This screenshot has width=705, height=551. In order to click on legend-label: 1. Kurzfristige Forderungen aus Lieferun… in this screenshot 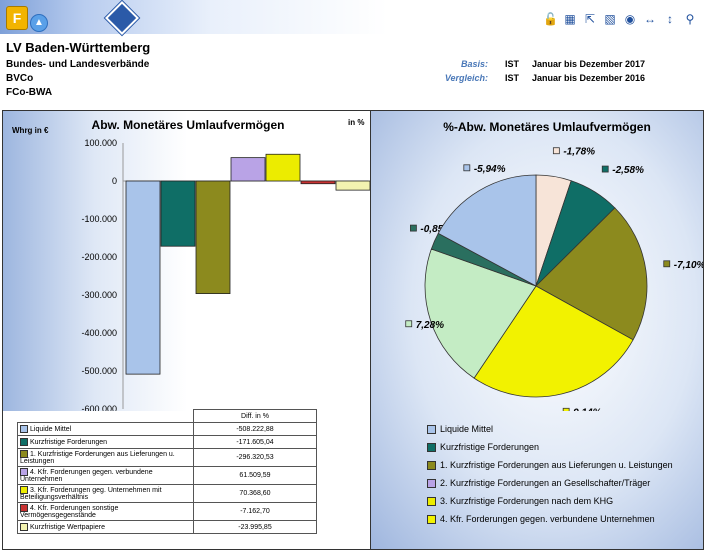, I will do `click(556, 465)`.